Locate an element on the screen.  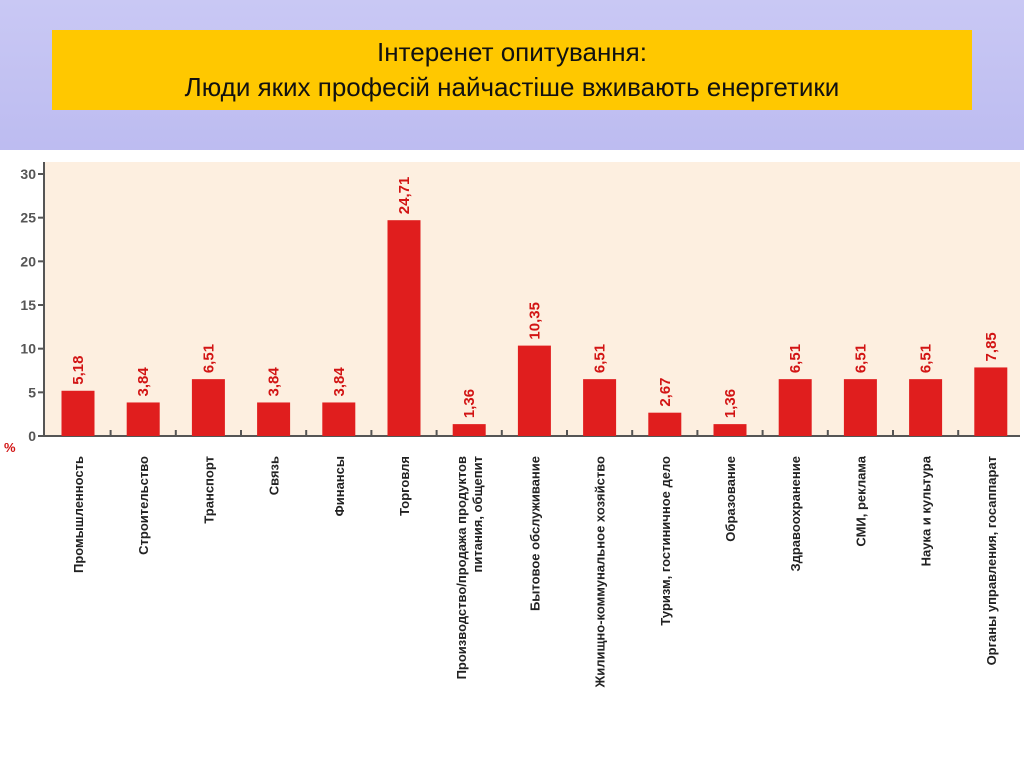
category-label: Производство/продажа продуктов is located at coordinates (461, 567).